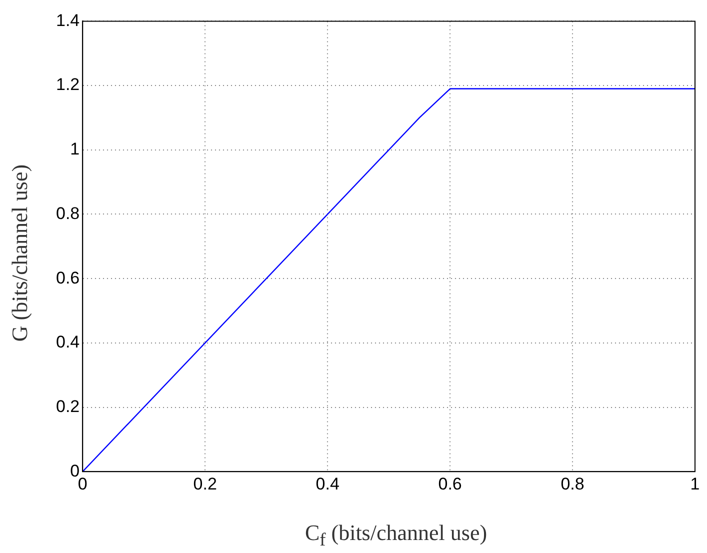  Describe the element at coordinates (68, 213) in the screenshot. I see `y-tick-label: 0.8` at that location.